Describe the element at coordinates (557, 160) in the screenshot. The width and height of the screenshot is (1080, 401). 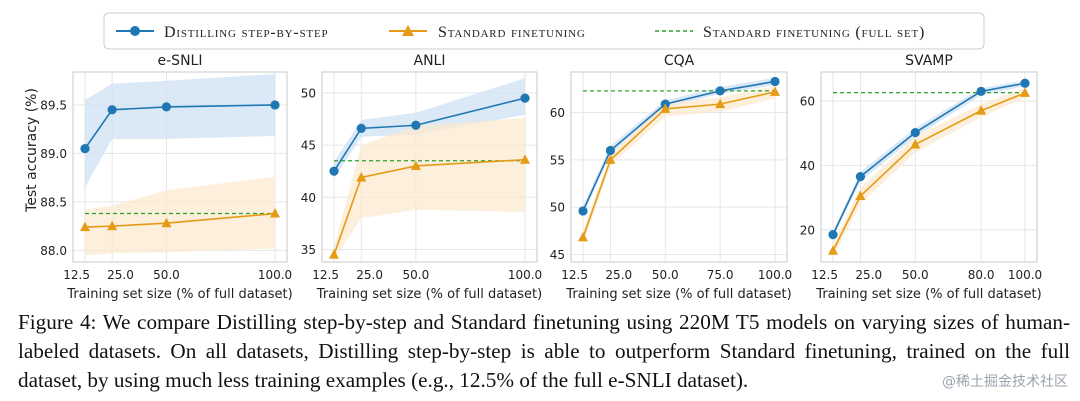
I see `y-tick-label: 55` at that location.